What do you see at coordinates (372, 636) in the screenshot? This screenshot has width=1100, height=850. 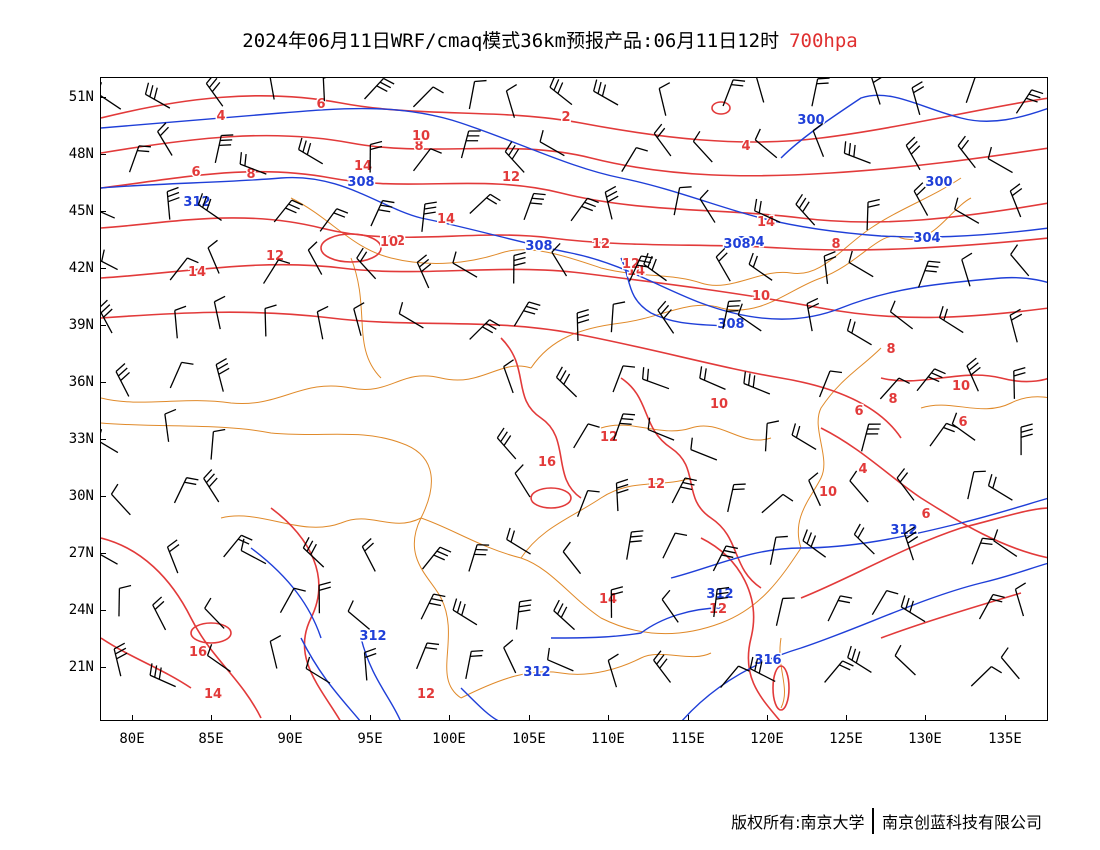 I see `height-label: 312` at bounding box center [372, 636].